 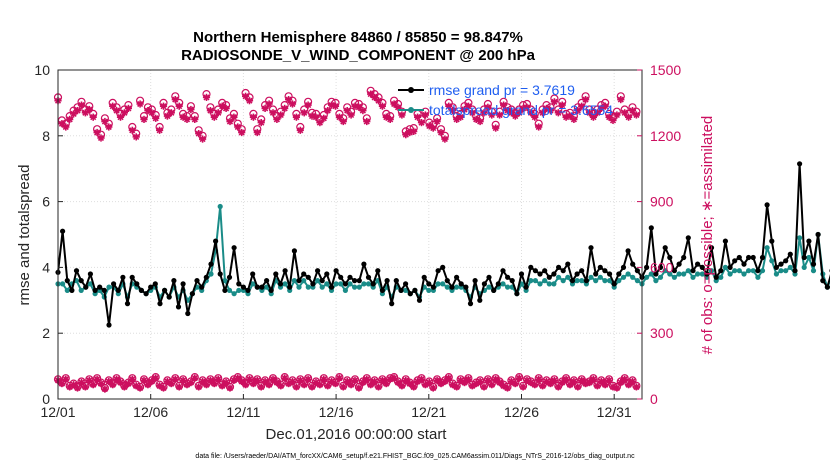 I want to click on legend-rmse-marker, so click(x=411, y=90).